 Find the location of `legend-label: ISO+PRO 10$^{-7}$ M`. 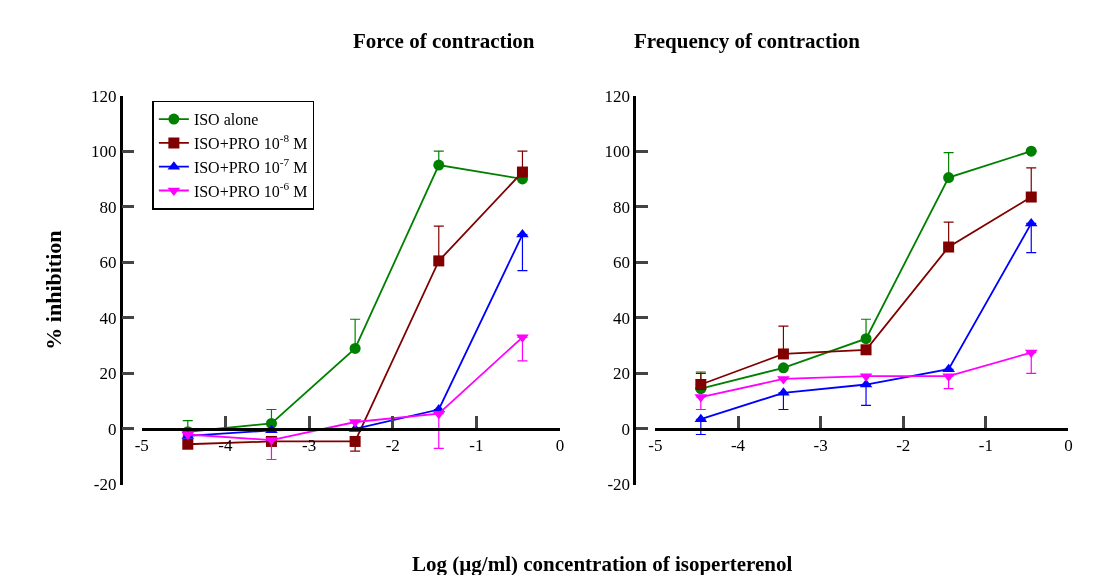

legend-label: ISO+PRO 10$^{-7}$ M is located at coordinates (250, 166).